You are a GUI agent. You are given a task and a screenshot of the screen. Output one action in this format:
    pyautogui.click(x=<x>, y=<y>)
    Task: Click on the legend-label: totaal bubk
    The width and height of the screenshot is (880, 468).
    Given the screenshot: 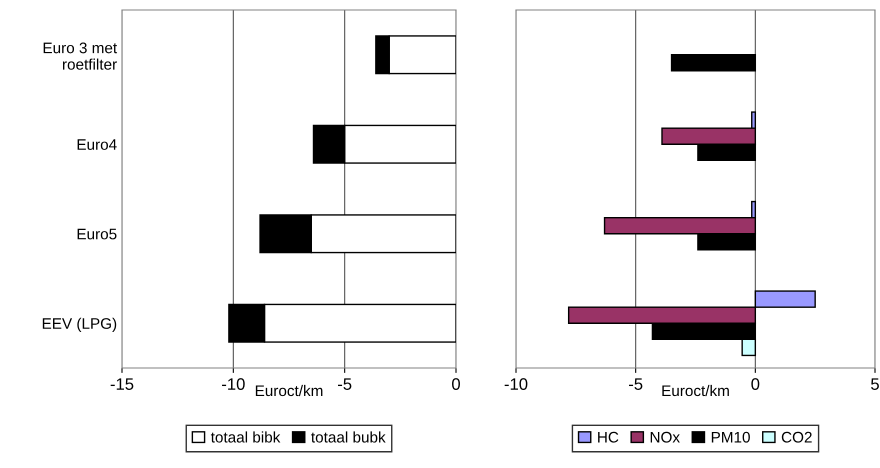 What is the action you would take?
    pyautogui.click(x=348, y=437)
    